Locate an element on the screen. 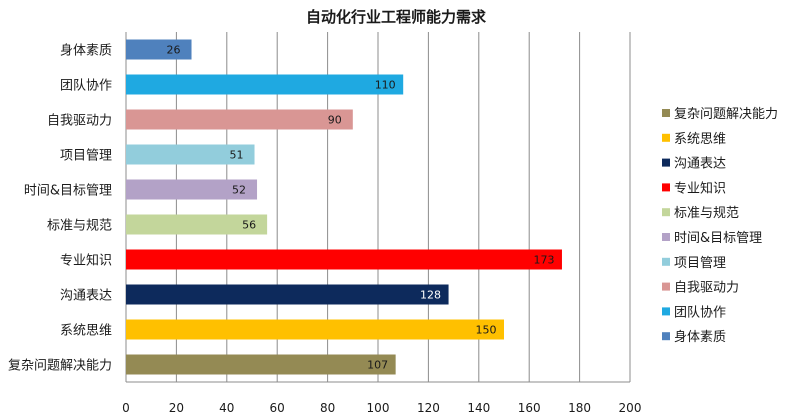 Image resolution: width=791 pixels, height=417 pixels. x-tick-label: 20 is located at coordinates (176, 408).